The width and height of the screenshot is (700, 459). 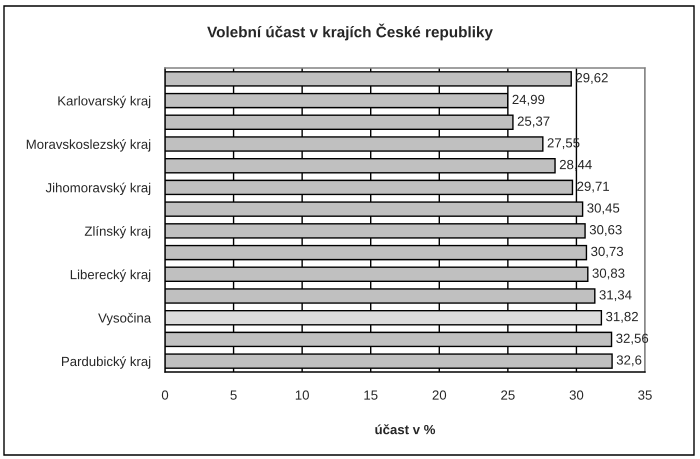 What do you see at coordinates (98, 189) in the screenshot?
I see `y-tick-label: Jihomoravský kraj` at bounding box center [98, 189].